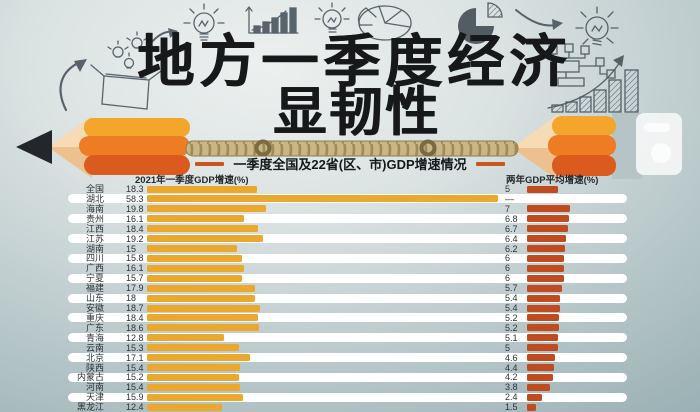  I want to click on flowchart-icon, so click(582, 65).